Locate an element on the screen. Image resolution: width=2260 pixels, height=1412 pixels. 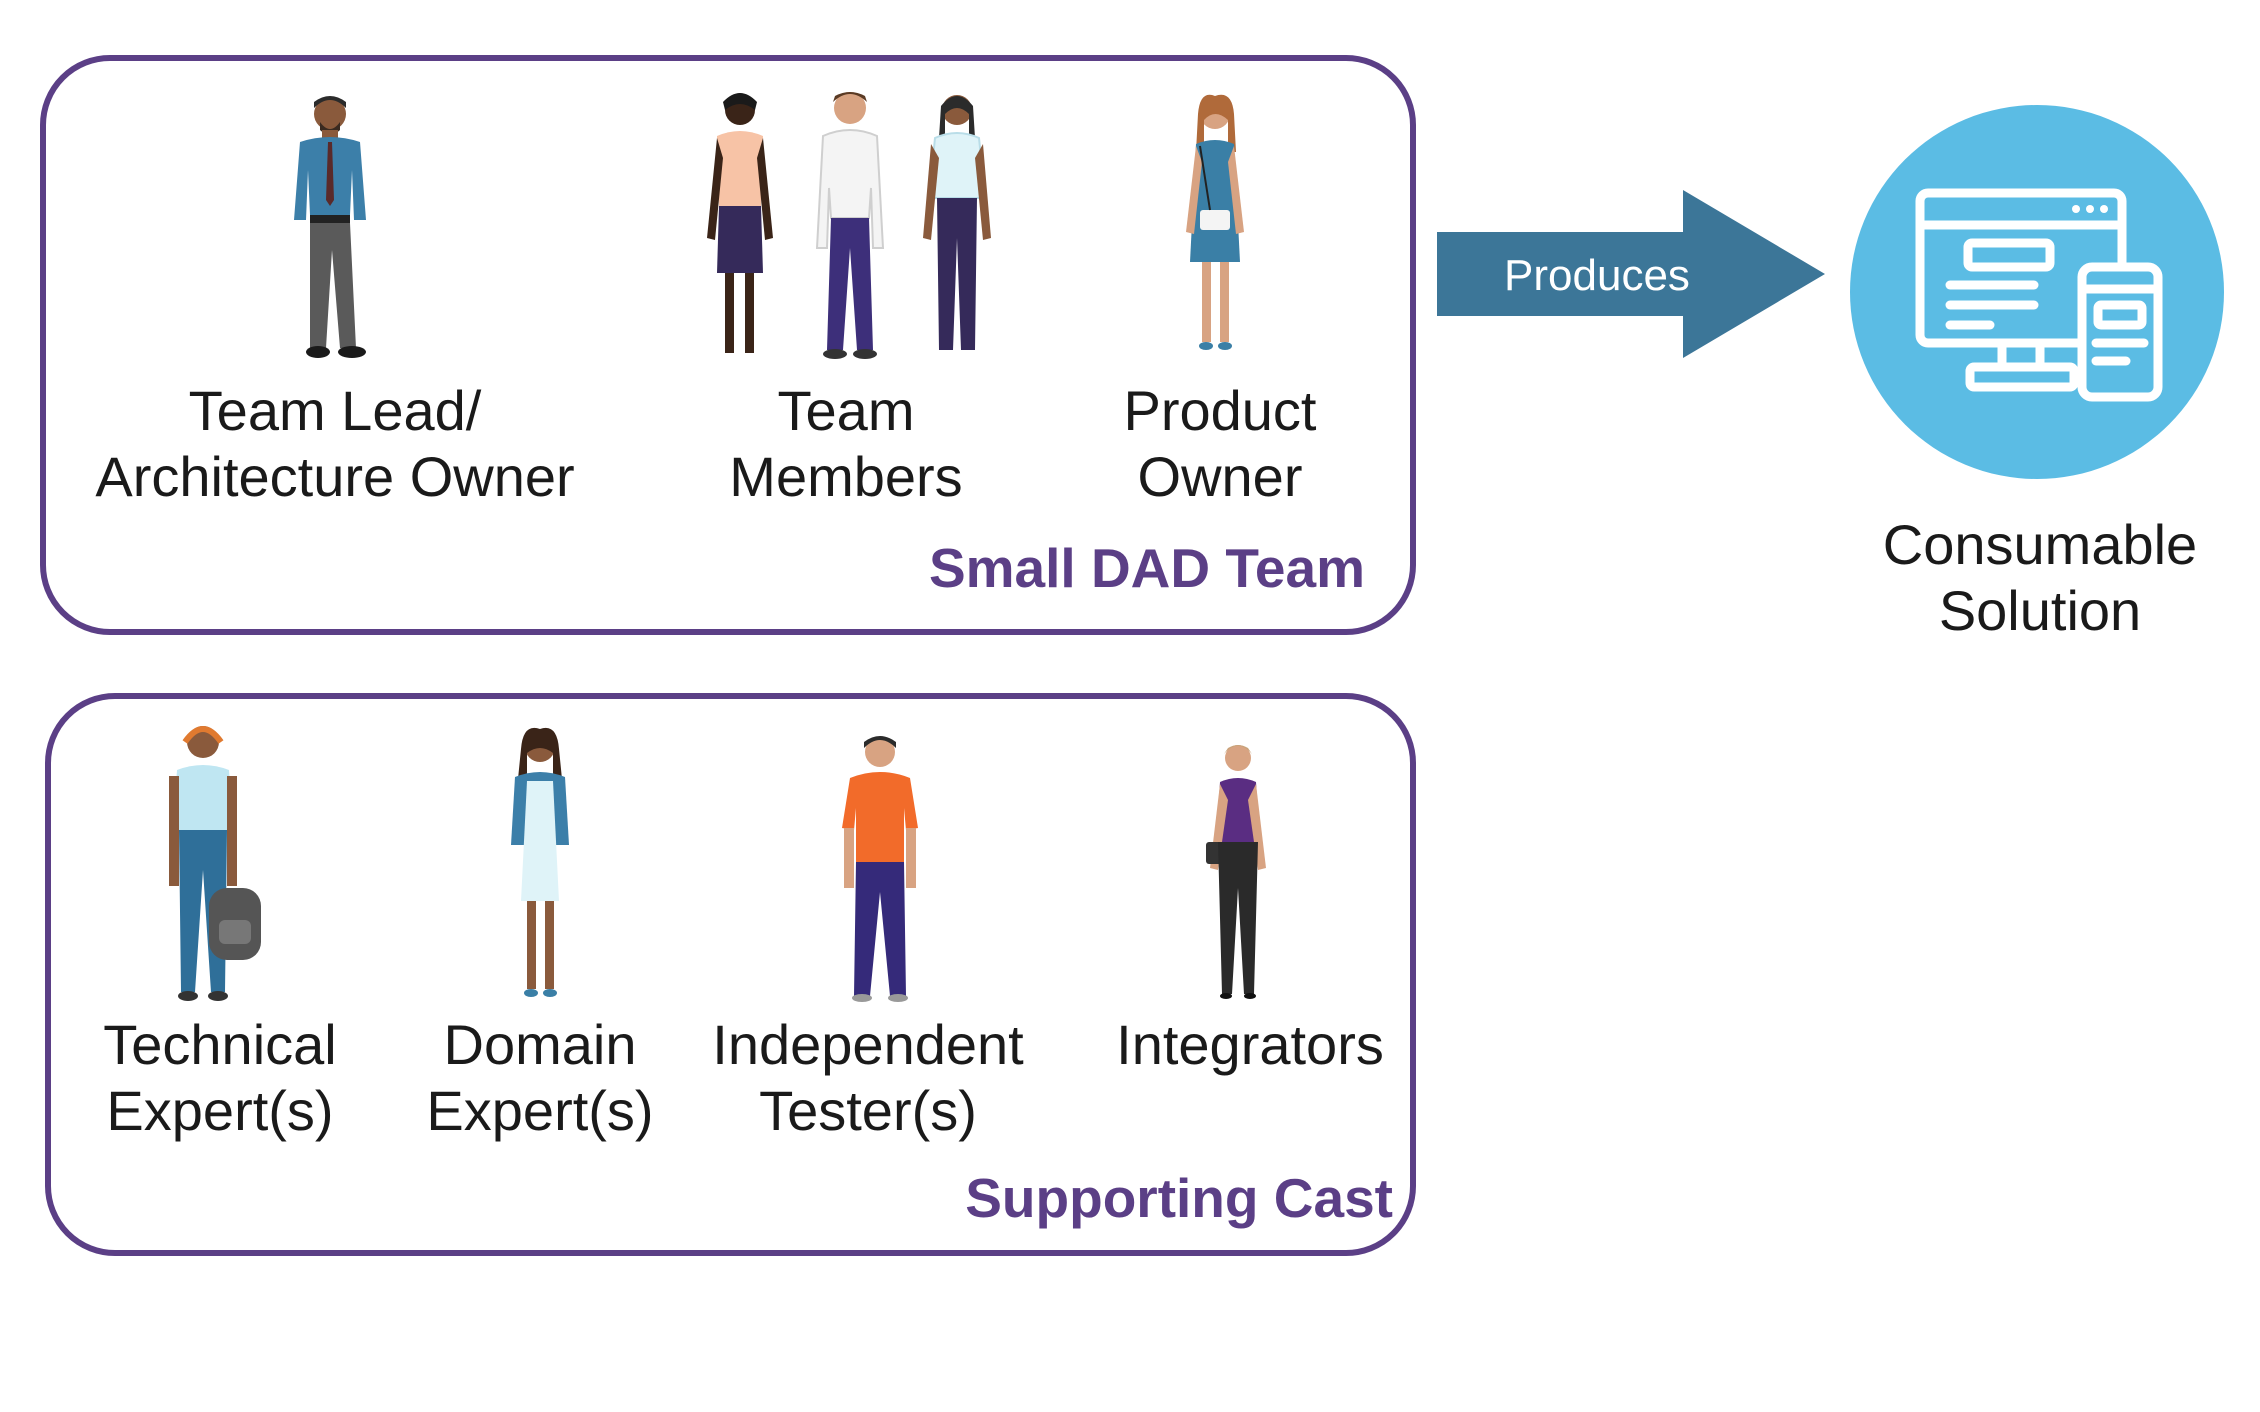
produces-arrow is located at coordinates (1631, 274).